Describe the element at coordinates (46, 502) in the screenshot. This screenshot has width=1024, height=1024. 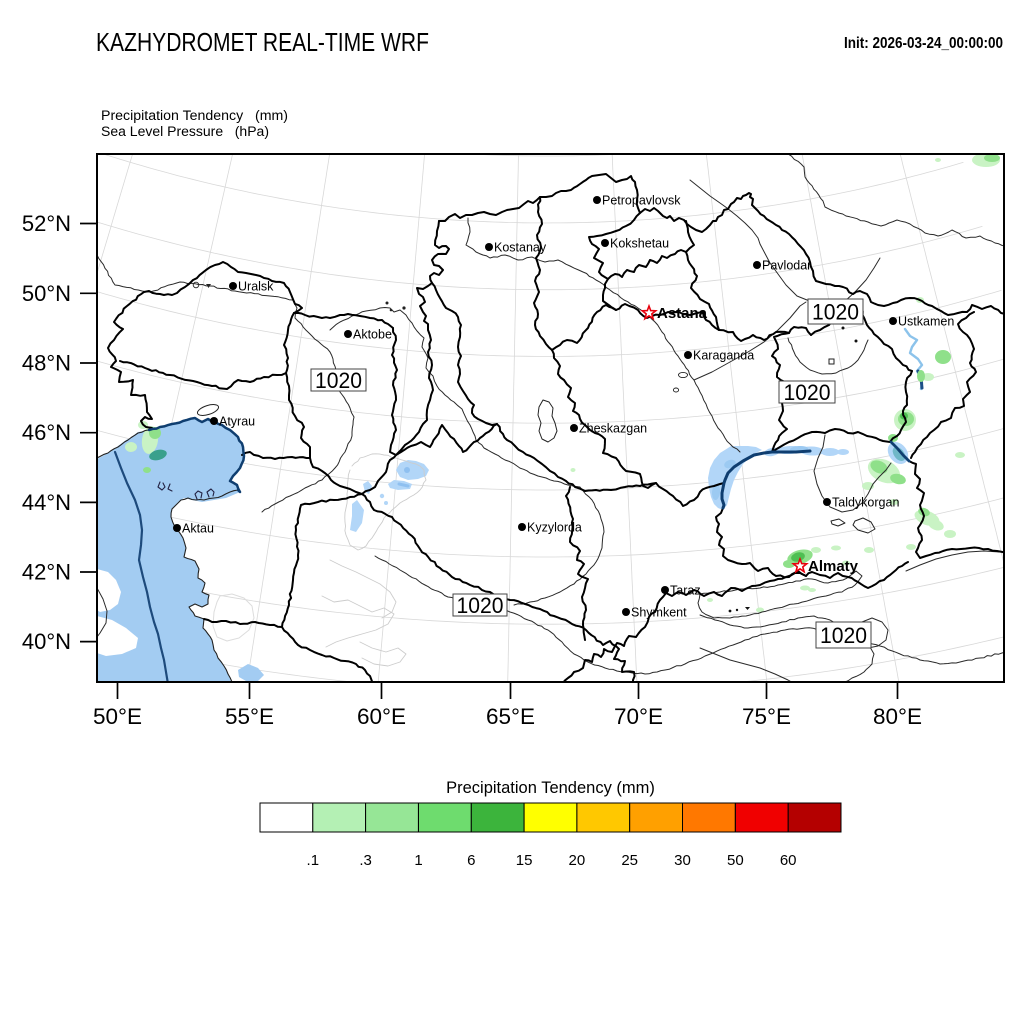
I see `svg-text: 44°N` at that location.